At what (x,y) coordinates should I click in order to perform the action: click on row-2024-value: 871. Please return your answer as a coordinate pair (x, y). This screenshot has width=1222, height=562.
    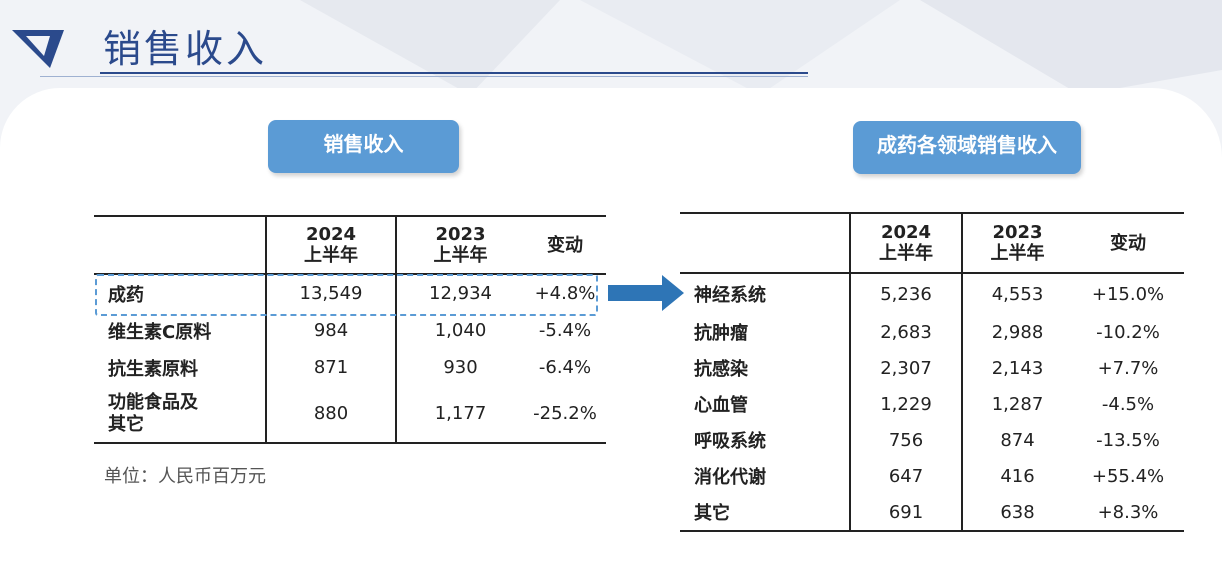
    Looking at the image, I should click on (330, 367).